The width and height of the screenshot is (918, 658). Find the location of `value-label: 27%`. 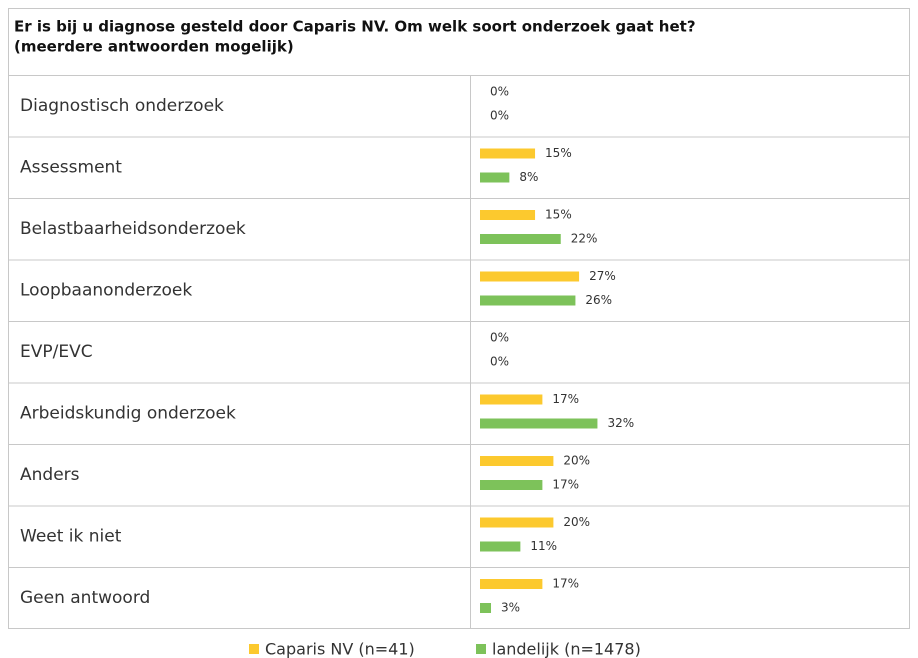

value-label: 27% is located at coordinates (602, 276).